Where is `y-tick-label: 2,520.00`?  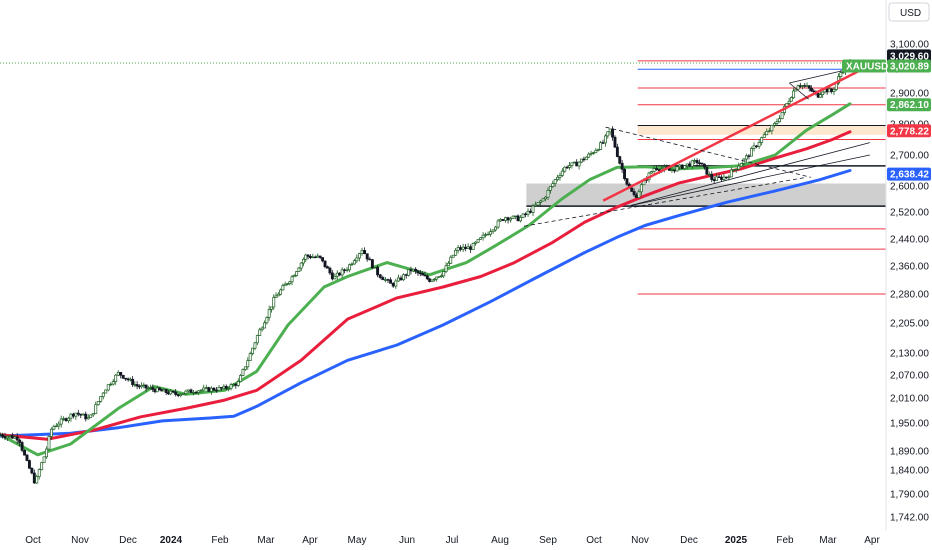 y-tick-label: 2,520.00 is located at coordinates (909, 213).